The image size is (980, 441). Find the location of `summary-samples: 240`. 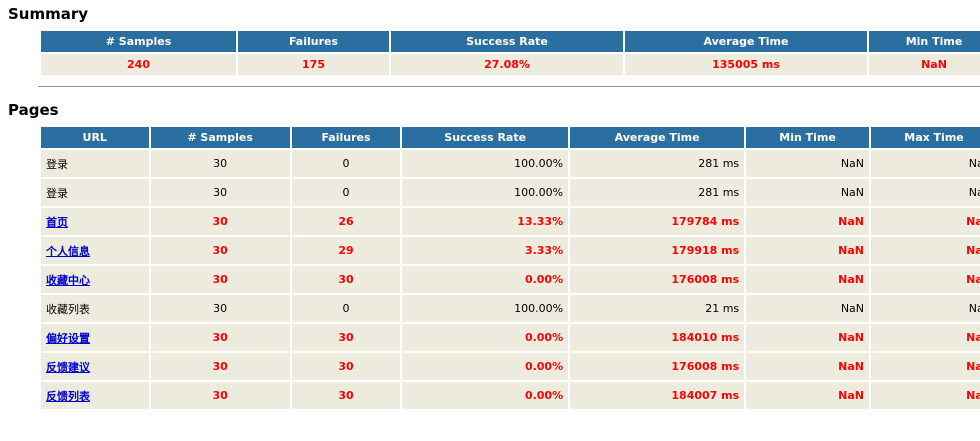

summary-samples: 240 is located at coordinates (138, 64).